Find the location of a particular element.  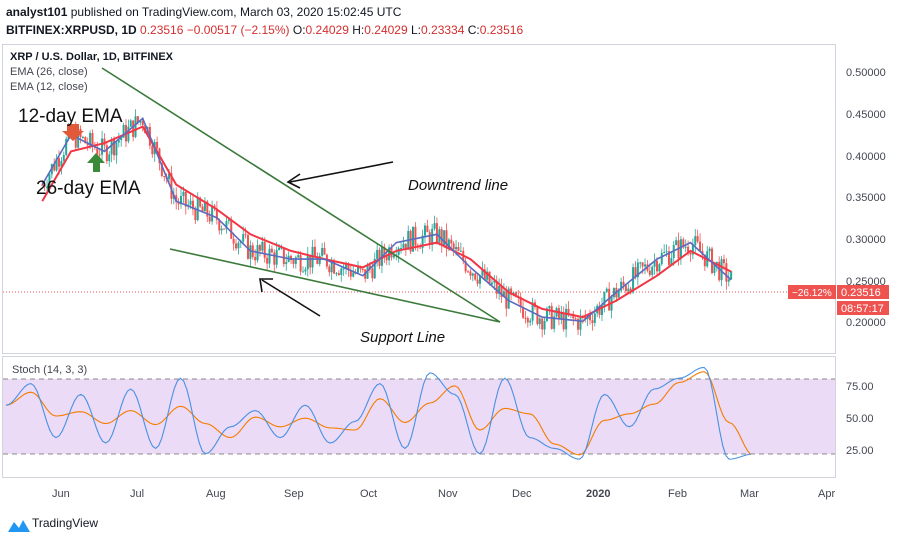

time-tick: Nov is located at coordinates (448, 494).